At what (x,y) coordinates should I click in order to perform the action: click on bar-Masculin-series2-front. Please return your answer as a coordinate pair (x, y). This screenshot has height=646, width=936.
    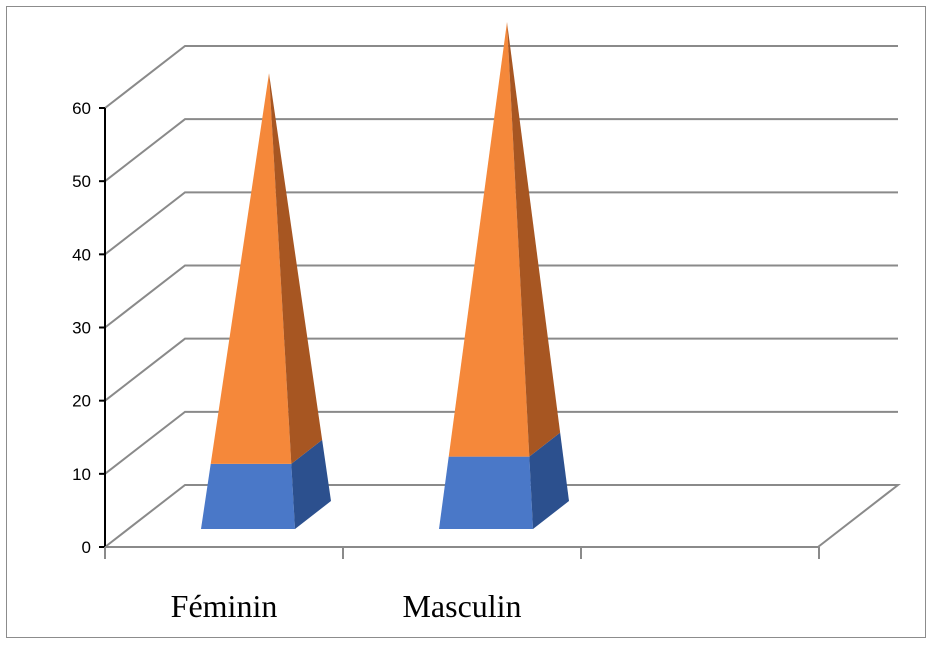
    Looking at the image, I should click on (489, 239).